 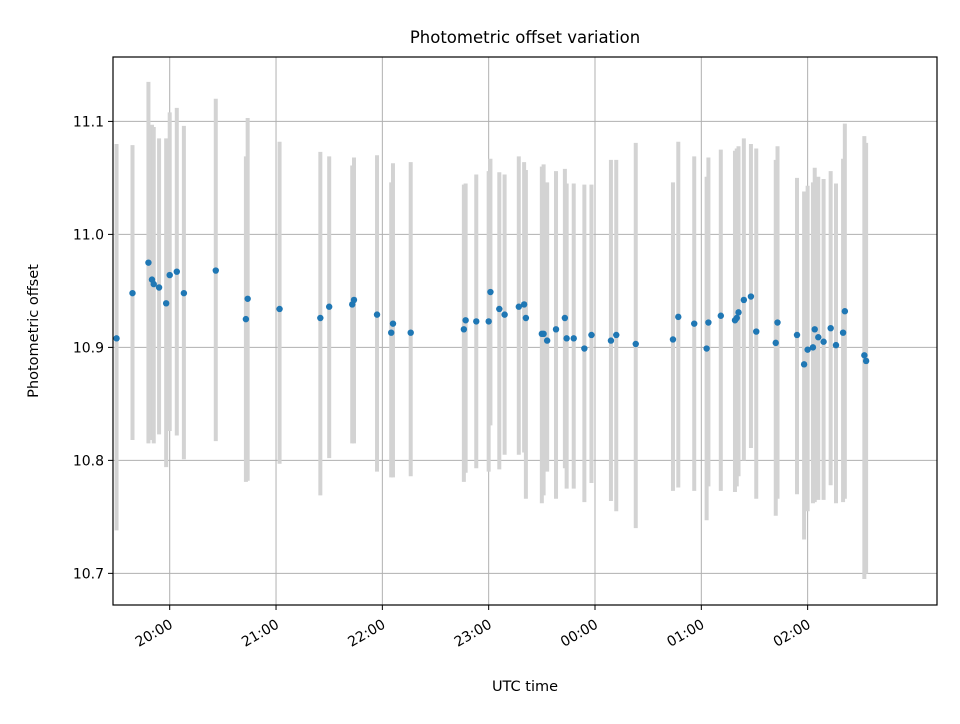 I want to click on x-tick-label: 22:00, so click(x=366, y=634).